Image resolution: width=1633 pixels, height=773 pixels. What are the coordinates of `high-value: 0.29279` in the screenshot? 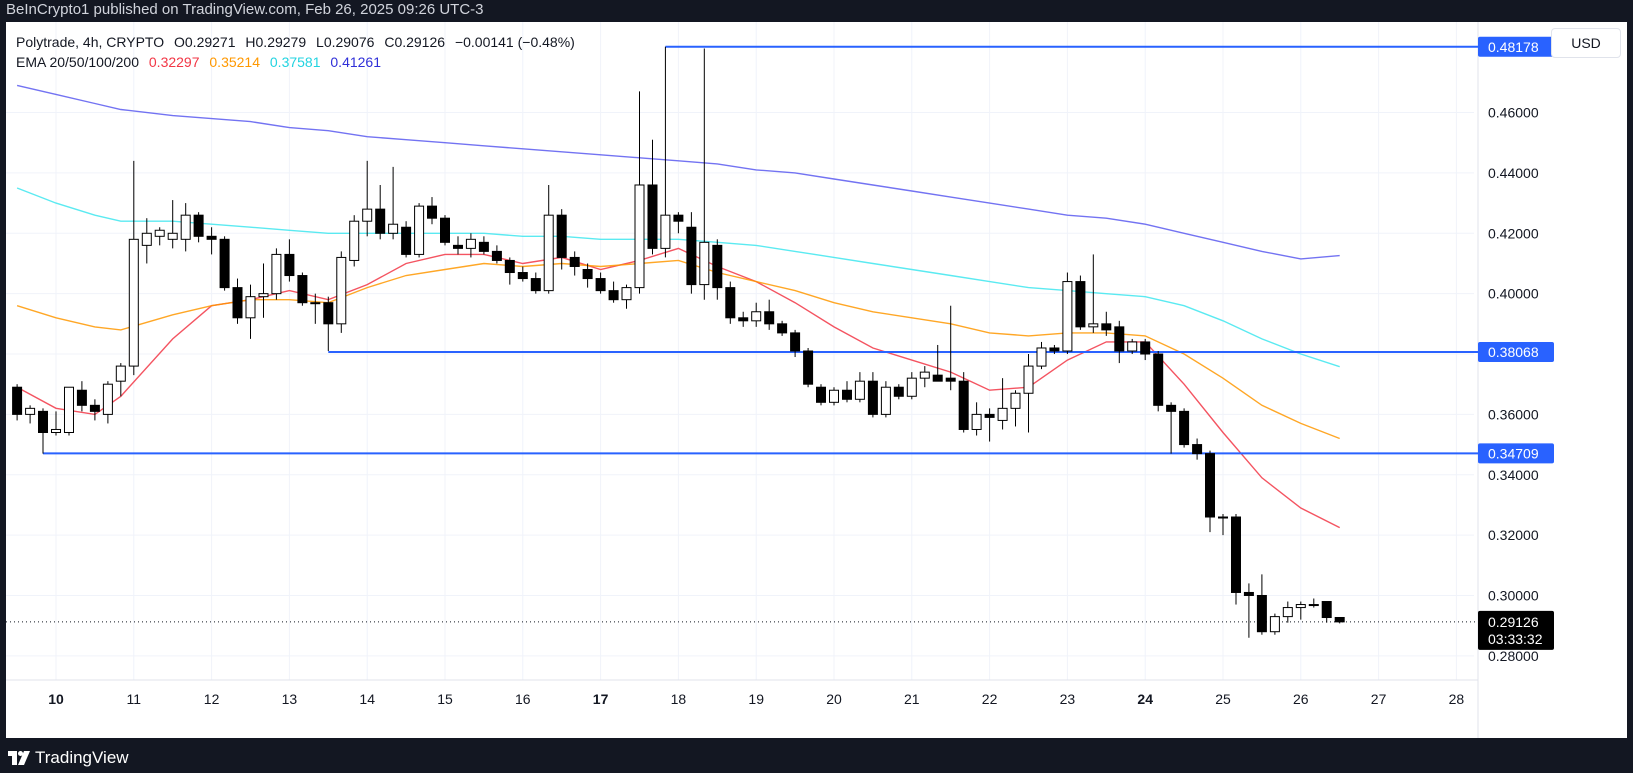 It's located at (281, 42).